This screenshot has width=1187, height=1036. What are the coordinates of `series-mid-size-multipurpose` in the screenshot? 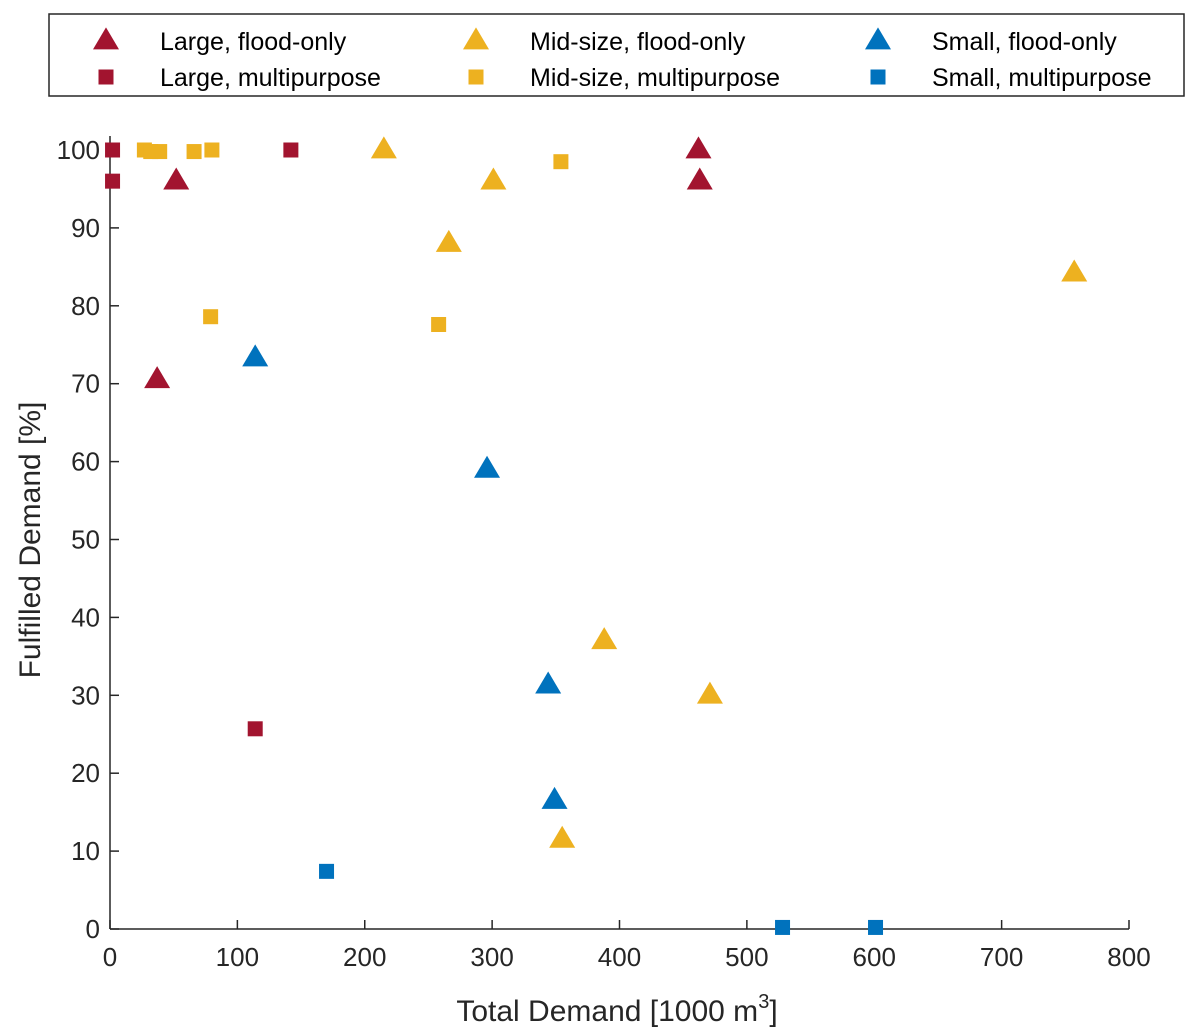 It's located at (352, 237).